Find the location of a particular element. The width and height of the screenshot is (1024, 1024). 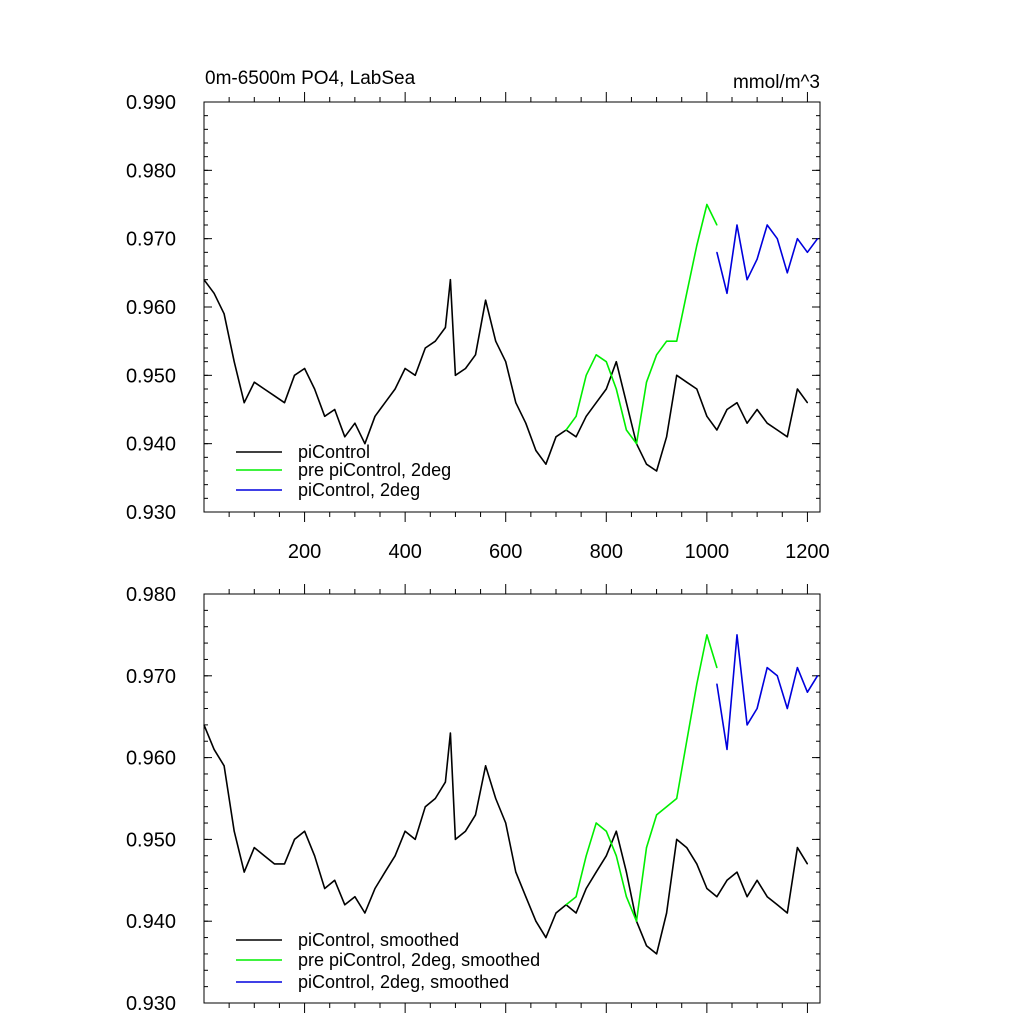

top-ytick-label: 0.970 is located at coordinates (151, 240).